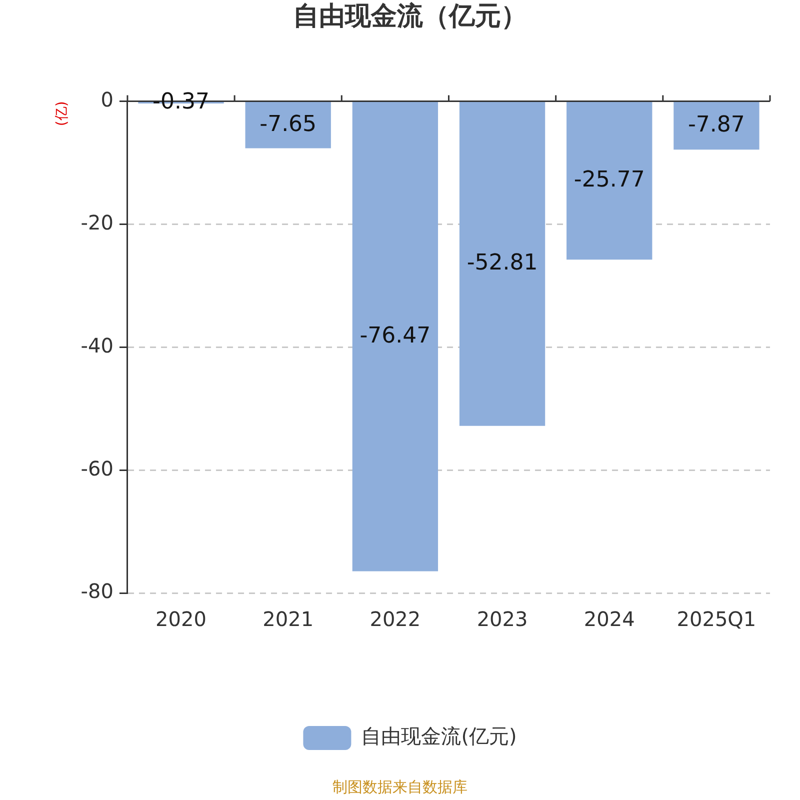 The image size is (800, 800). I want to click on x-tick-label: 2022, so click(395, 619).